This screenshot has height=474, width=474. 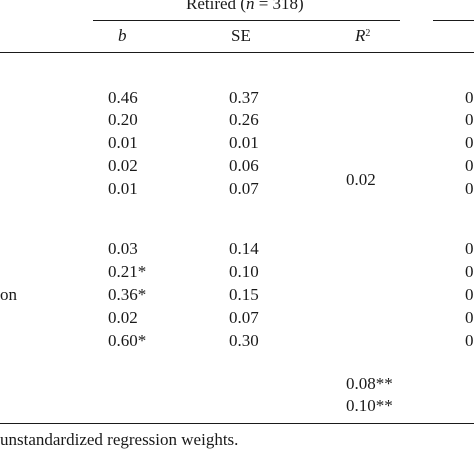 I want to click on col-header-r2-base: R, so click(x=360, y=35).